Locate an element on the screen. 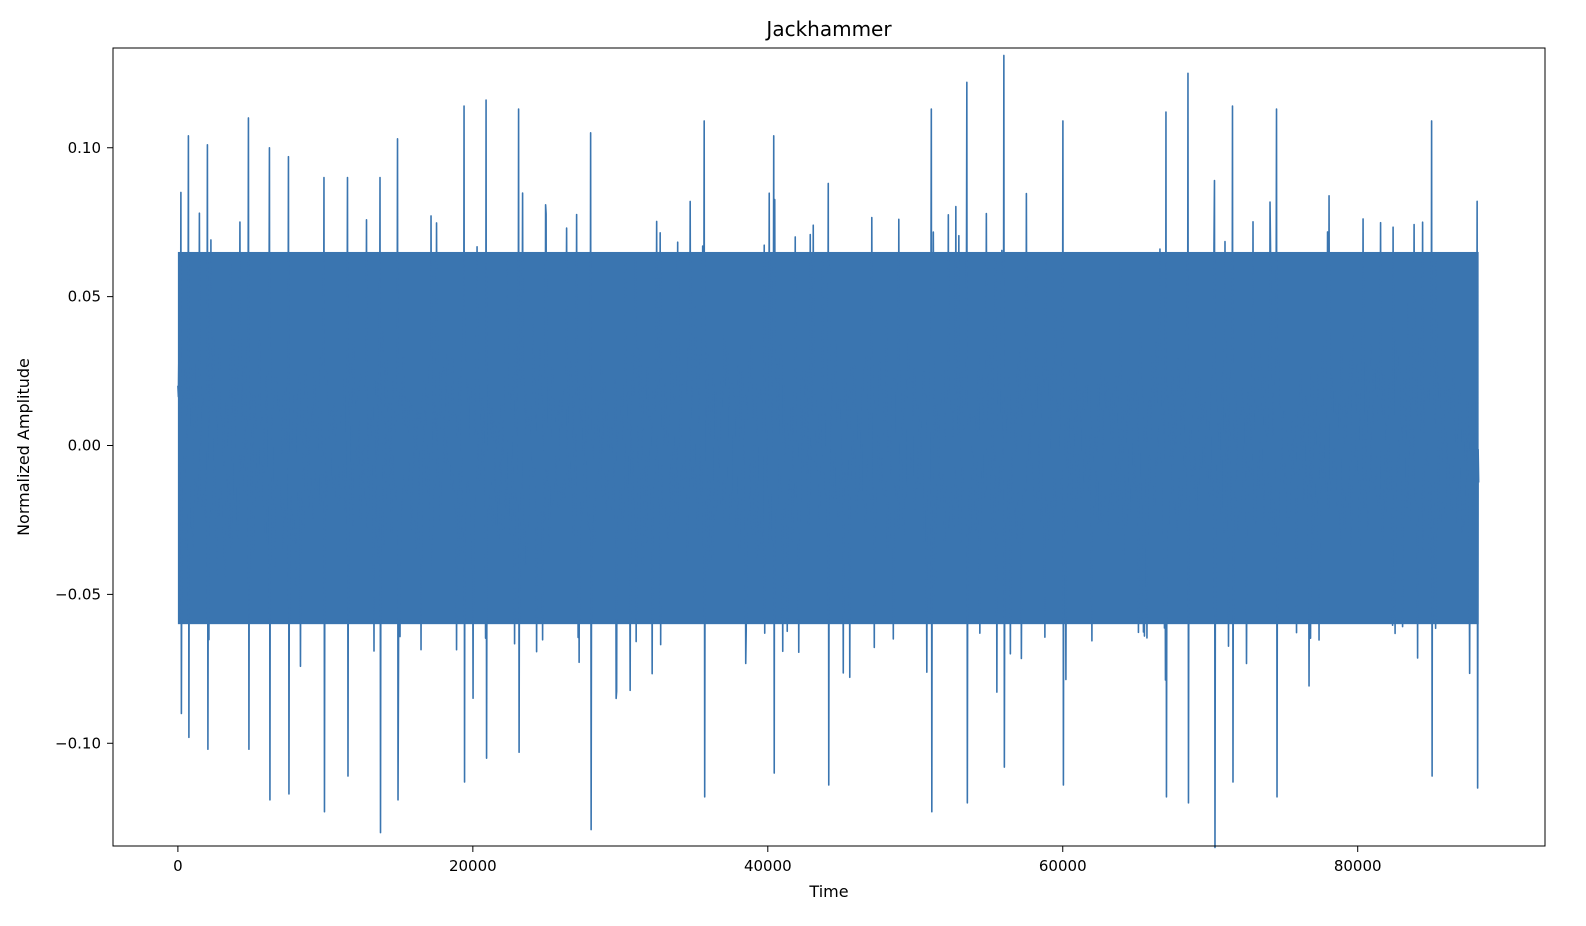 The height and width of the screenshot is (926, 1586). y-tick-label: 0.00 is located at coordinates (84, 446).